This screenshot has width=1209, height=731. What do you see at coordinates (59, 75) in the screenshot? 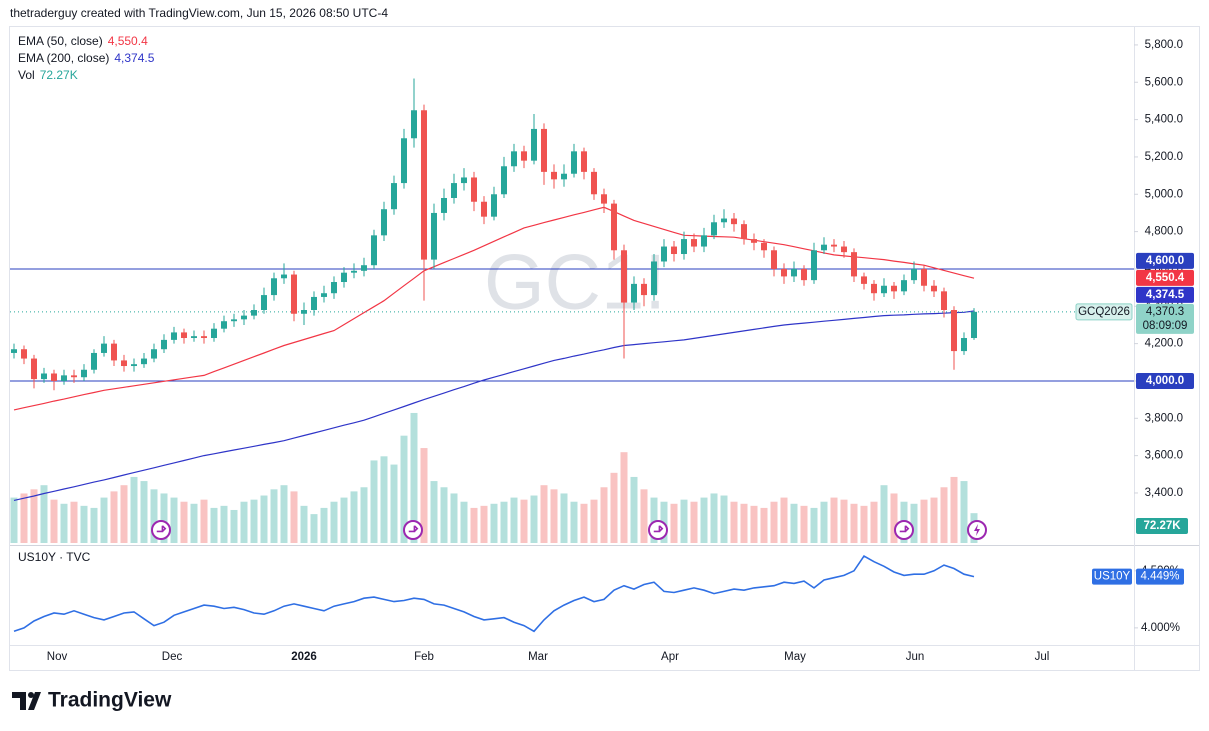
I see `legend-value: 72.27K` at bounding box center [59, 75].